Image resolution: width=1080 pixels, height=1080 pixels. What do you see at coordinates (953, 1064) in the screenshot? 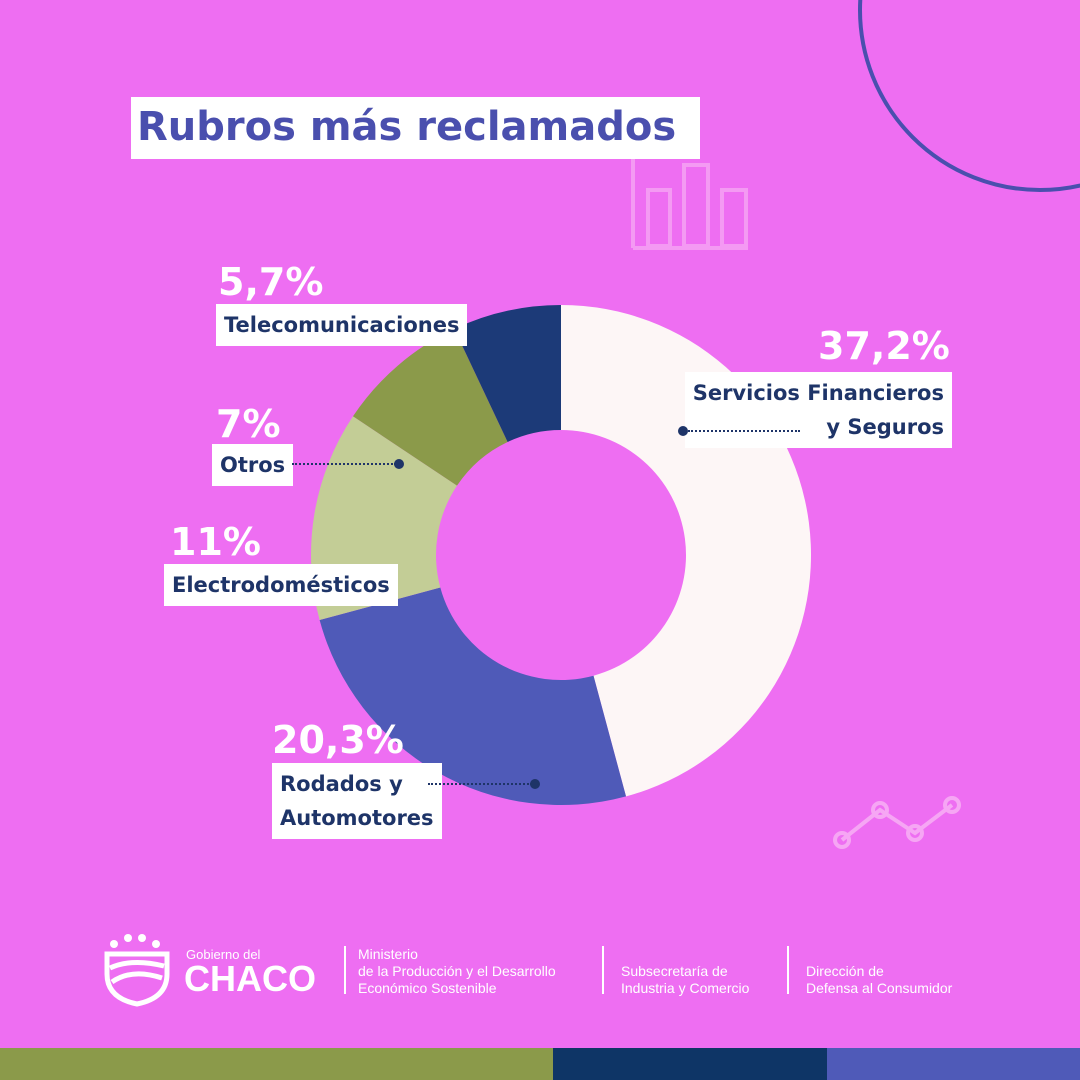
I see `footer-bar-blue` at bounding box center [953, 1064].